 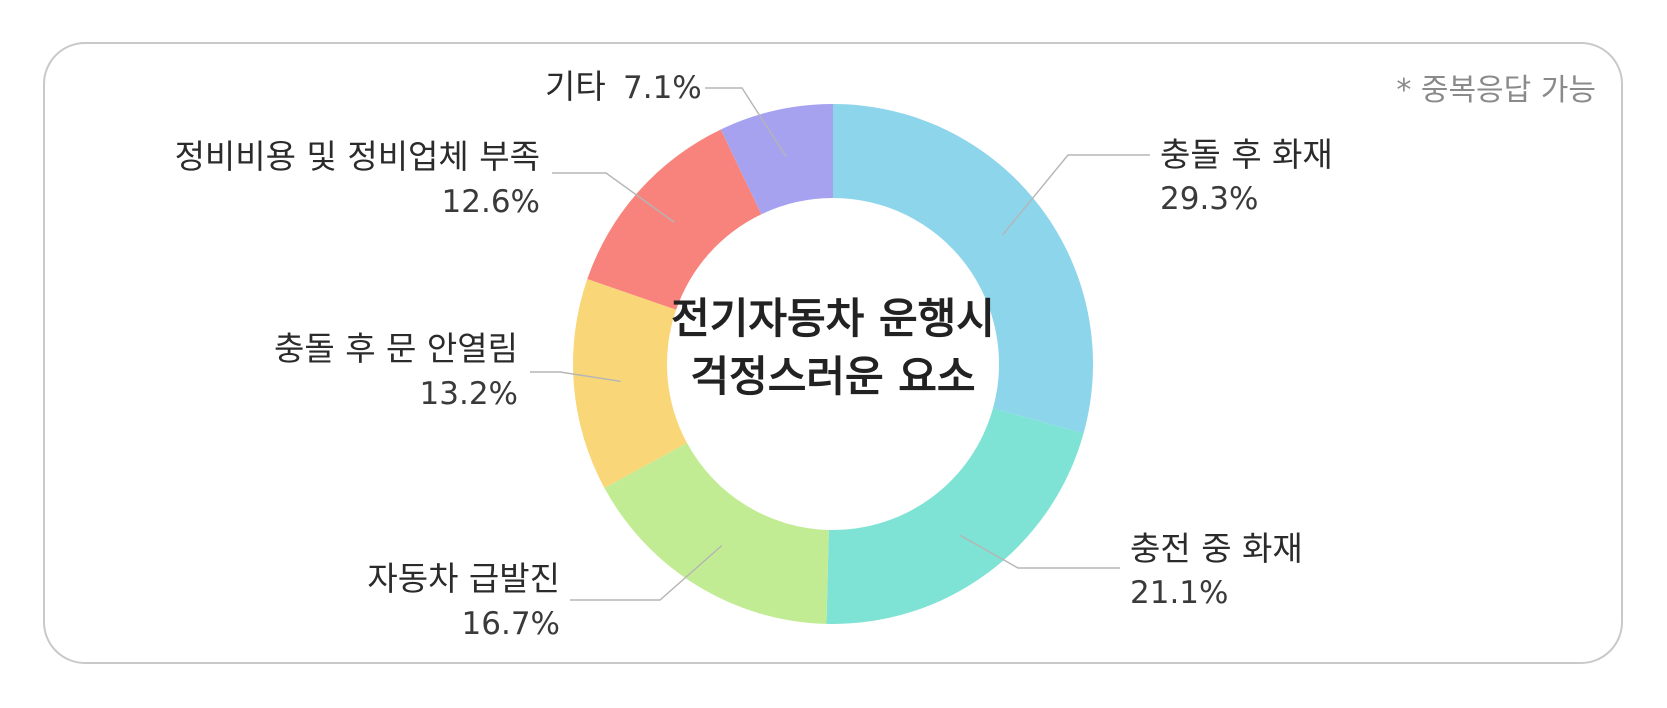 I want to click on chart-title-line-1: 전기자동차 운행시, so click(x=833, y=318).